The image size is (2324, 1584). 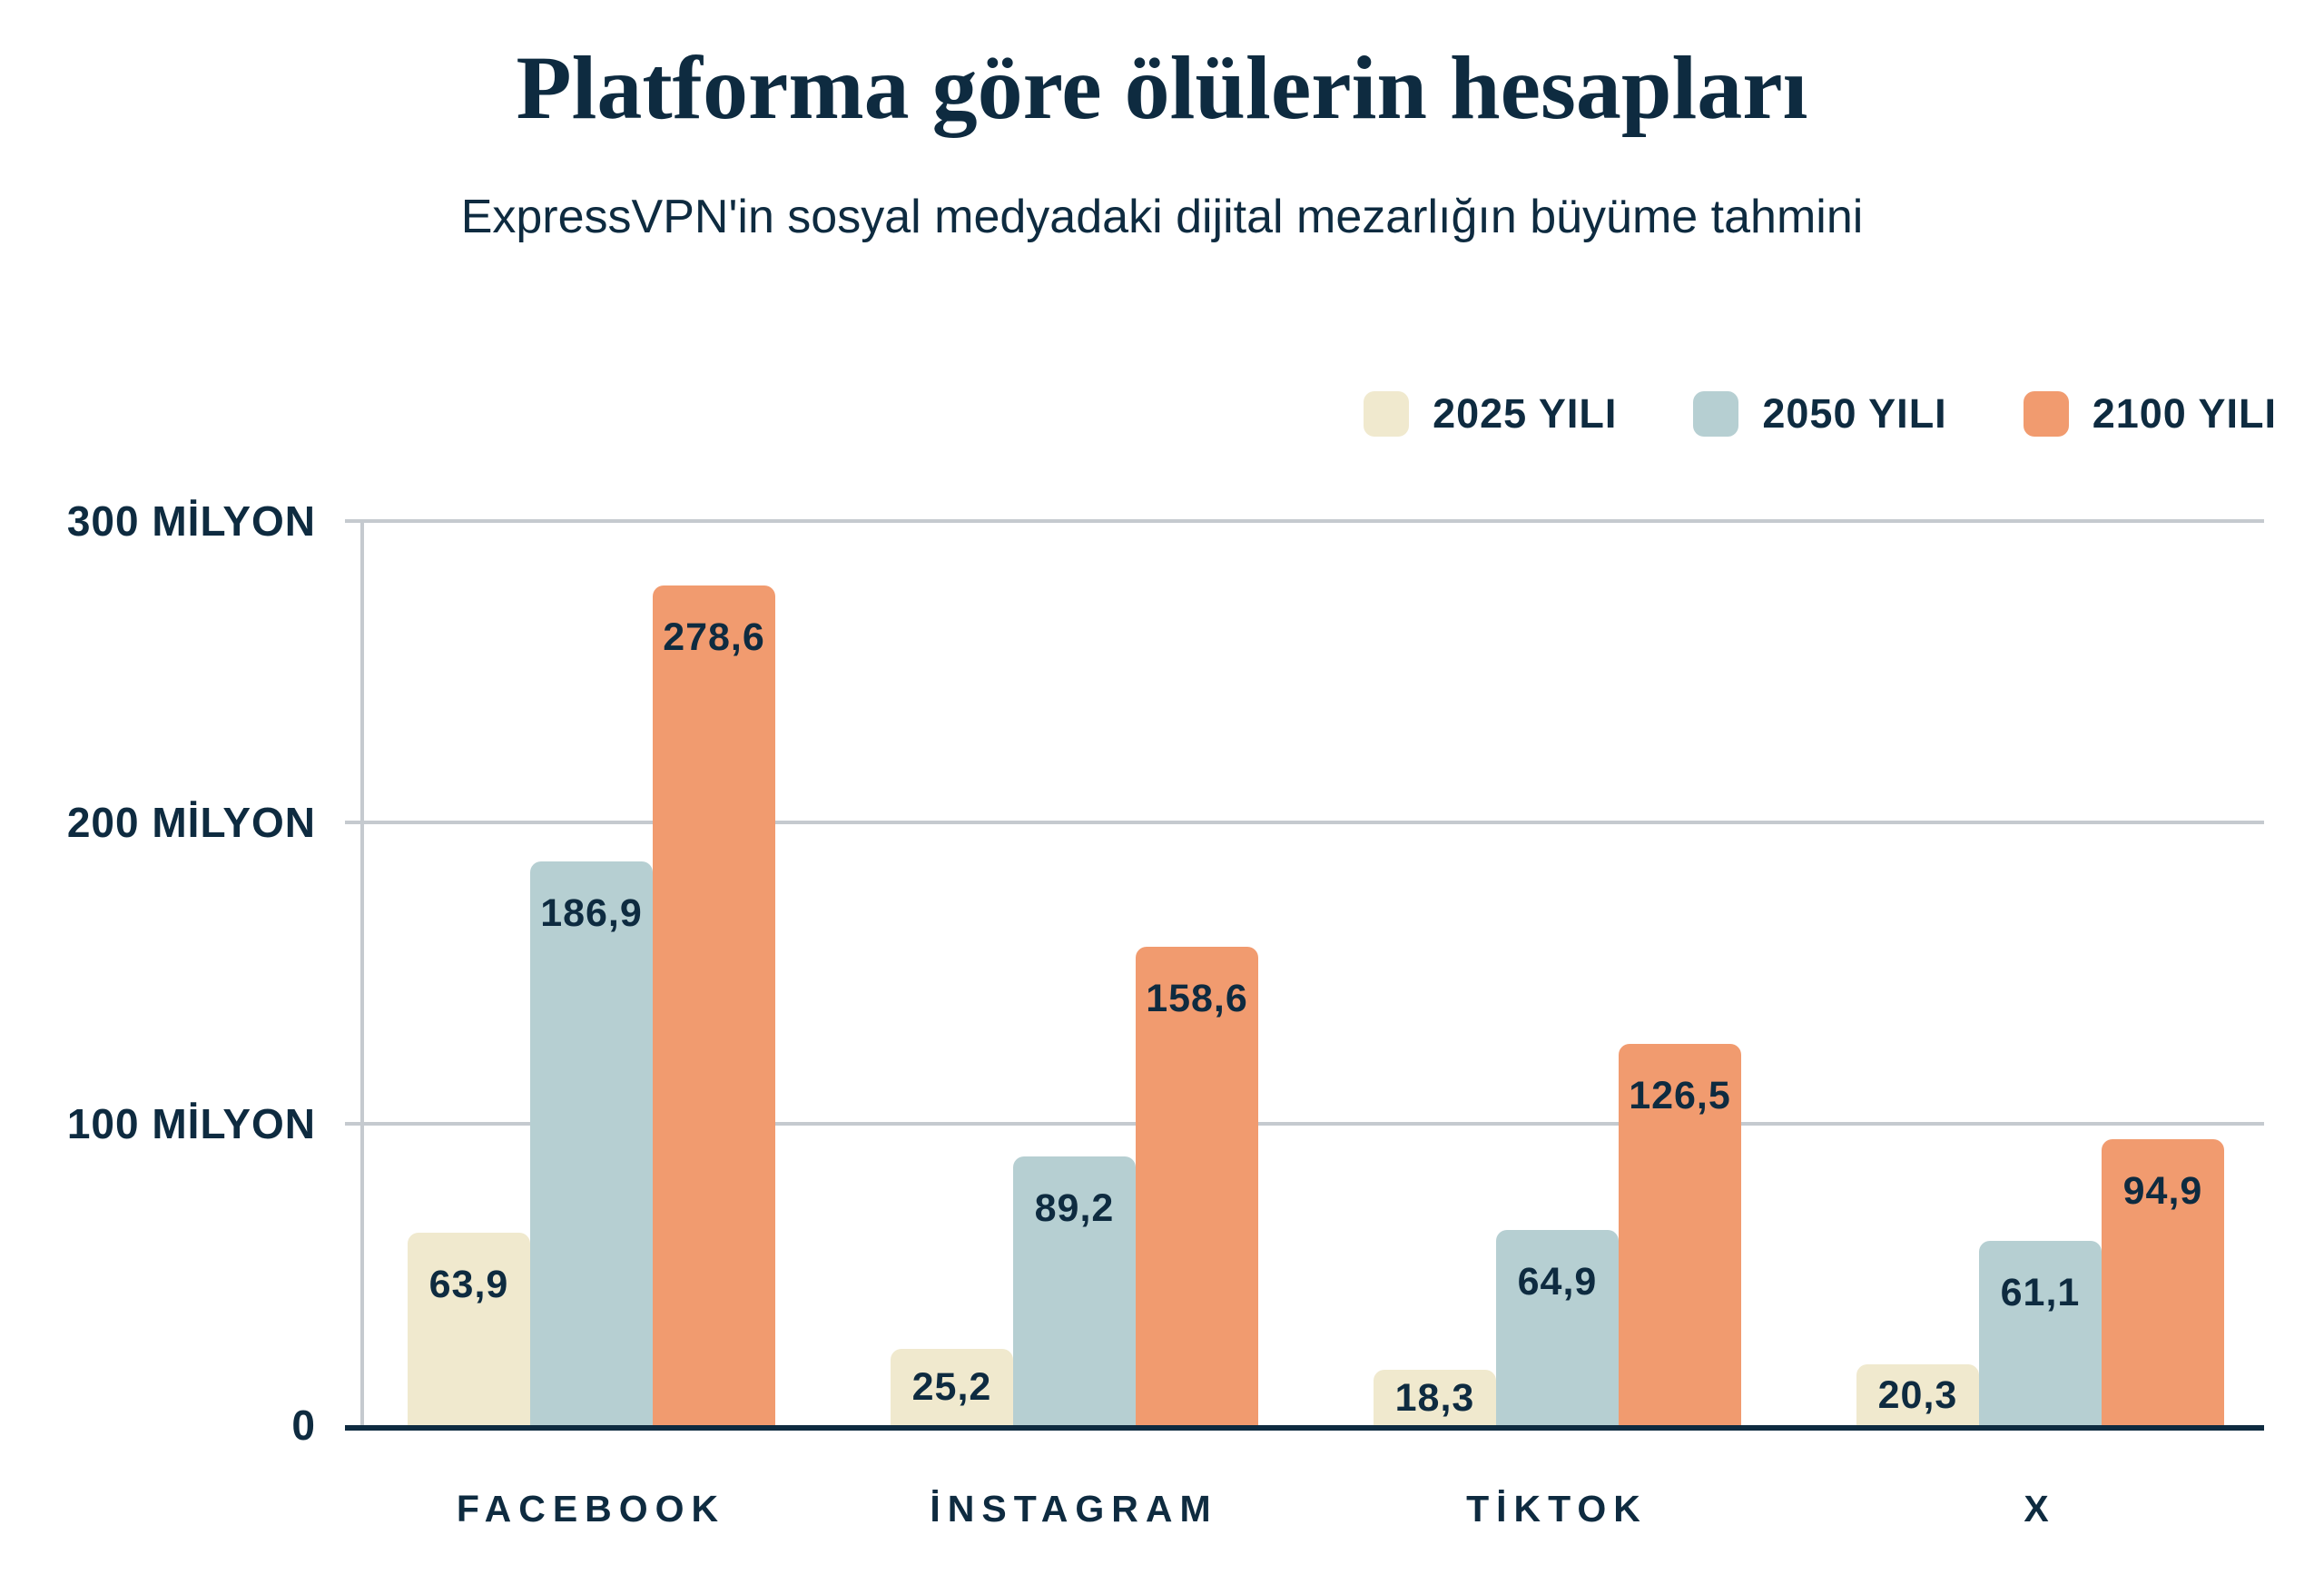 What do you see at coordinates (1680, 1234) in the screenshot?
I see `bar-ti̇ktok-2100: 126,5` at bounding box center [1680, 1234].